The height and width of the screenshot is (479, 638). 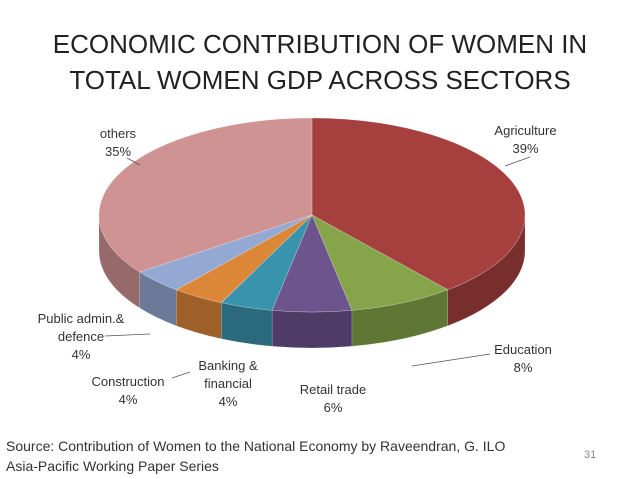 What do you see at coordinates (525, 148) in the screenshot?
I see `value-label: 39%` at bounding box center [525, 148].